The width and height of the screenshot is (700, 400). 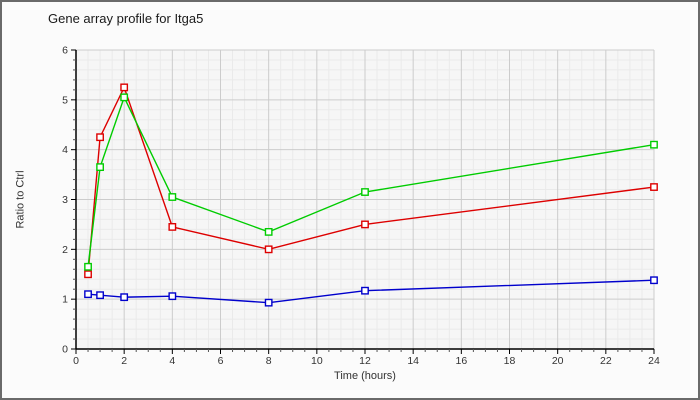 I want to click on x-axis-title: Time (hours), so click(x=365, y=376).